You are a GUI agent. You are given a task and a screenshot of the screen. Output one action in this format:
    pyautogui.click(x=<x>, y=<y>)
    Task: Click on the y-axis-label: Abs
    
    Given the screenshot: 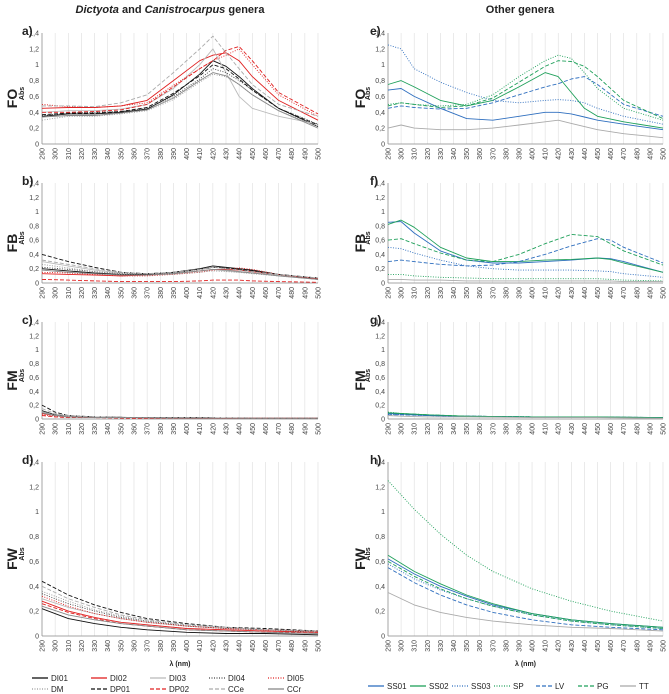 What is the action you would take?
    pyautogui.click(x=368, y=375)
    